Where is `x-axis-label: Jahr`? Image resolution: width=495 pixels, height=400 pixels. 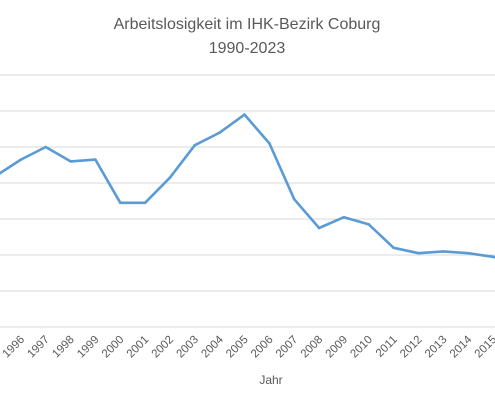
x-axis-label: Jahr is located at coordinates (270, 380).